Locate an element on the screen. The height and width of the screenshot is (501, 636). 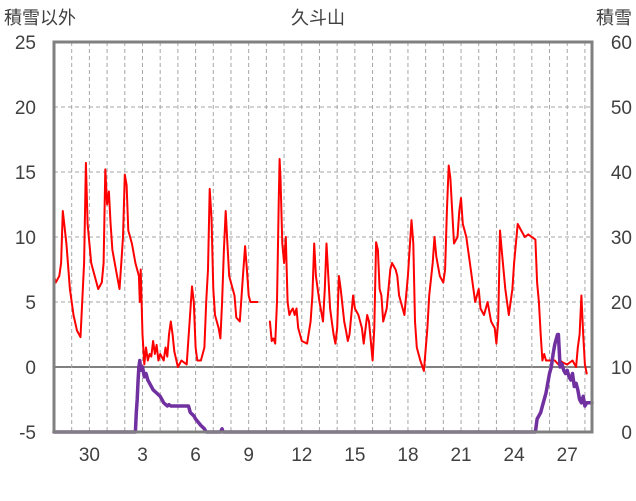
y-right-tick-label: 10 is located at coordinates (621, 368).